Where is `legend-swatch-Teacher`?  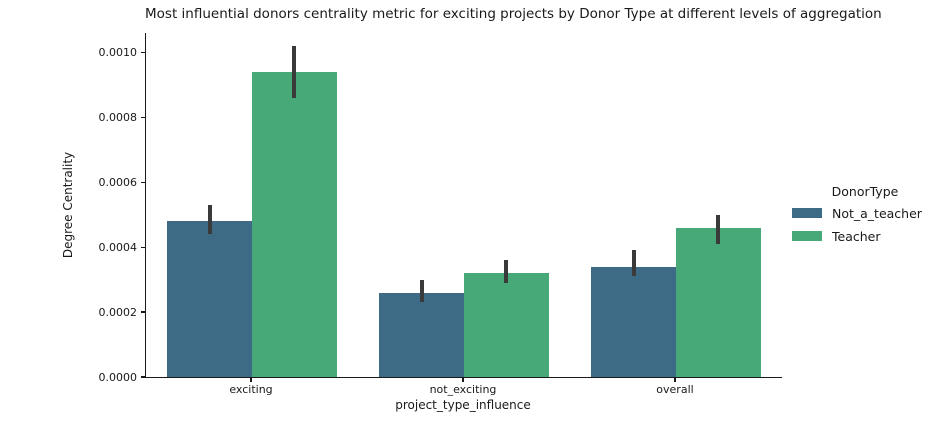 legend-swatch-Teacher is located at coordinates (807, 236).